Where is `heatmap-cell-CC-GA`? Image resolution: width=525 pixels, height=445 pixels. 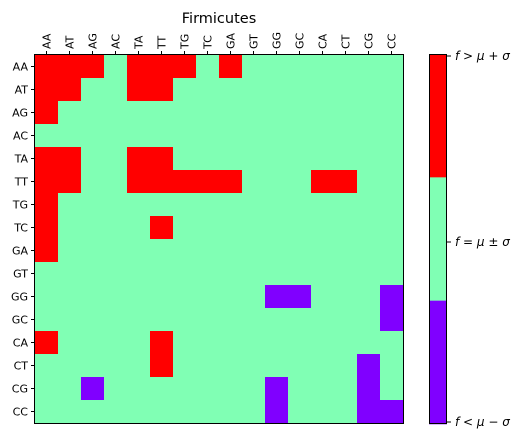 heatmap-cell-CC-GA is located at coordinates (231, 412).